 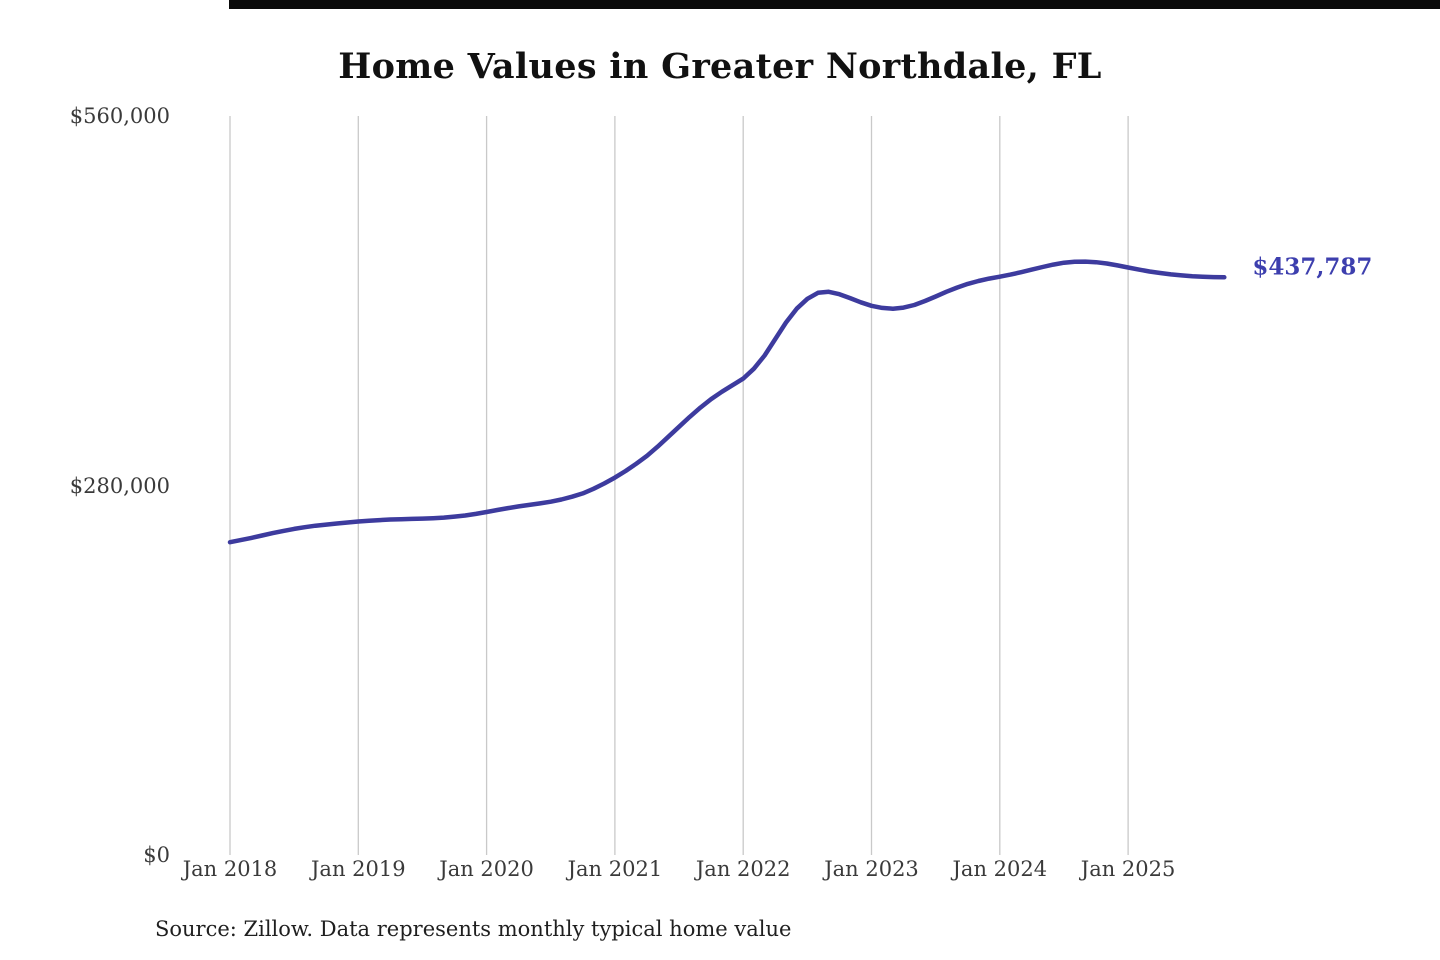 What do you see at coordinates (834, 4) in the screenshot?
I see `top-edge-bar` at bounding box center [834, 4].